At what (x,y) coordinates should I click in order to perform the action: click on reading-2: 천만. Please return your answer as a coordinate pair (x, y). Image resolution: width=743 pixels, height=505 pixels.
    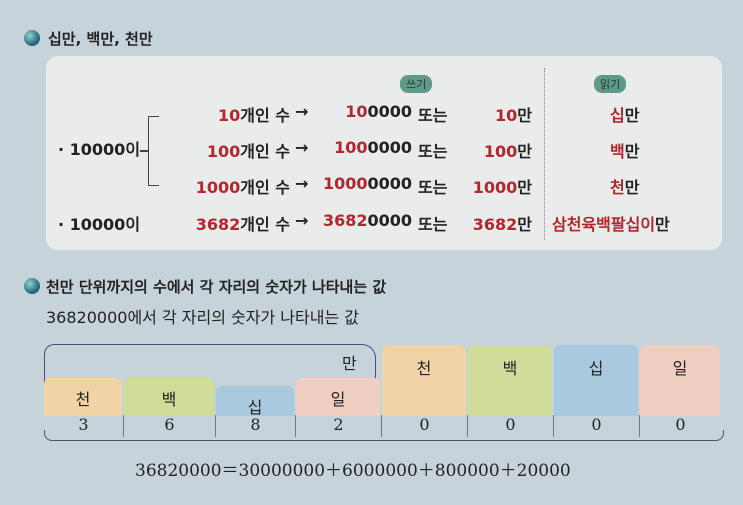
    Looking at the image, I should click on (624, 186).